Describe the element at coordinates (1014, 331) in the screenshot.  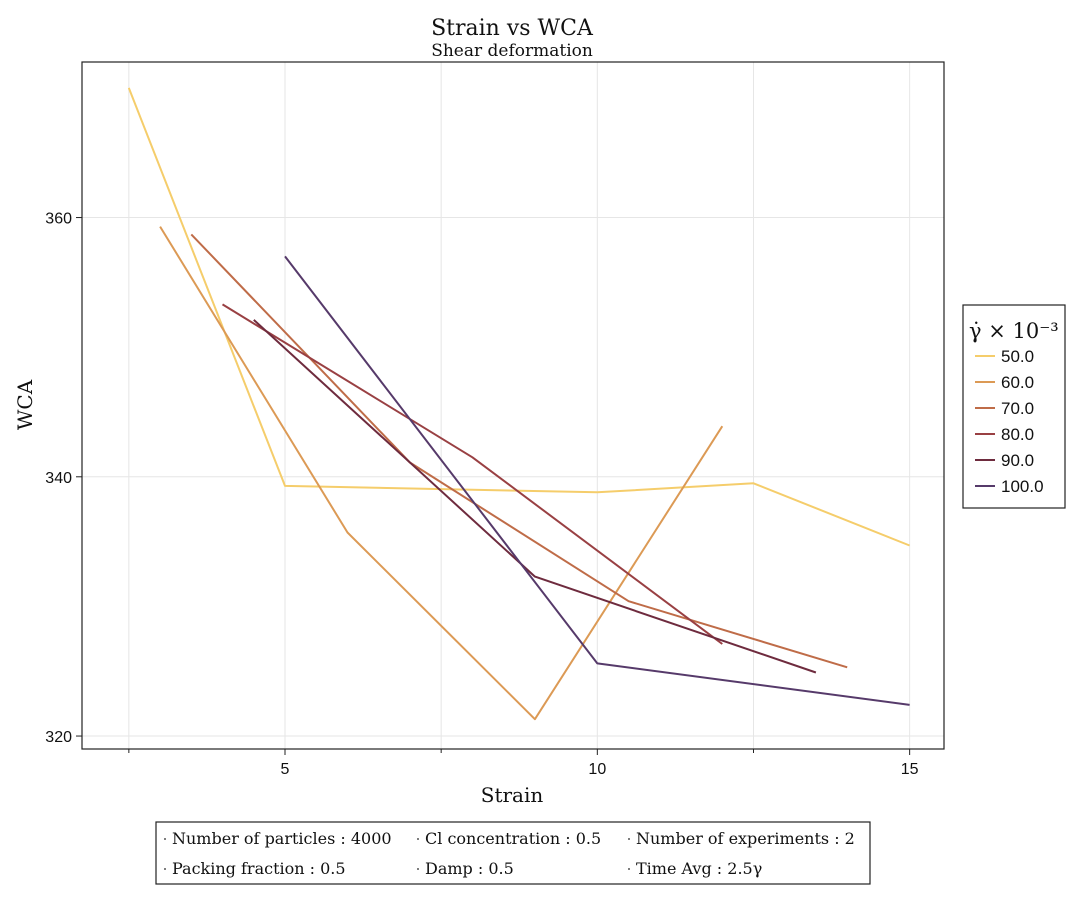
I see `legend-title: γ̇ × 10⁻³` at that location.